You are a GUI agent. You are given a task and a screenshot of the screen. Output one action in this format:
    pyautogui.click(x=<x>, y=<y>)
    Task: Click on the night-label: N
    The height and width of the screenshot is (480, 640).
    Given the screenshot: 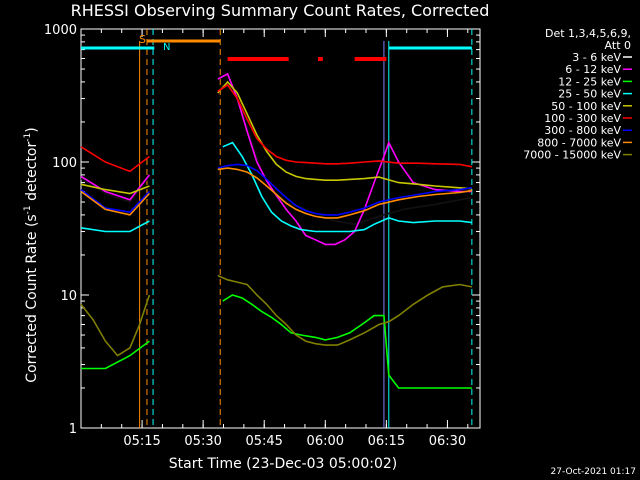 What is the action you would take?
    pyautogui.click(x=166, y=47)
    